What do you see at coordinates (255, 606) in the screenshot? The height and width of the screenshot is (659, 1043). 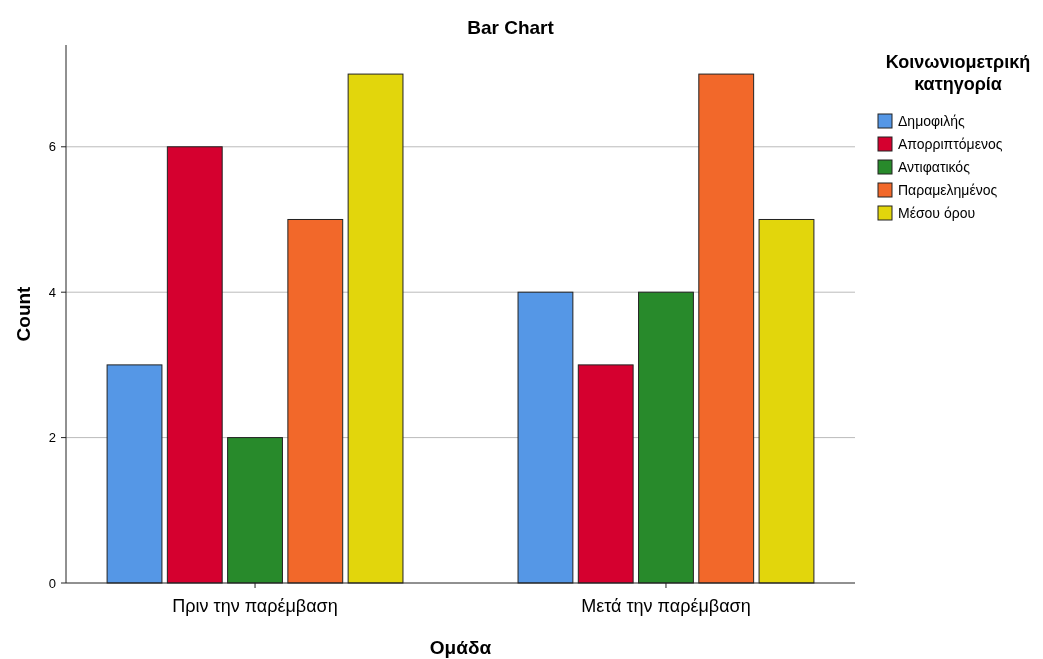 I see `x-tick-label: Πριν την παρέμβαση` at bounding box center [255, 606].